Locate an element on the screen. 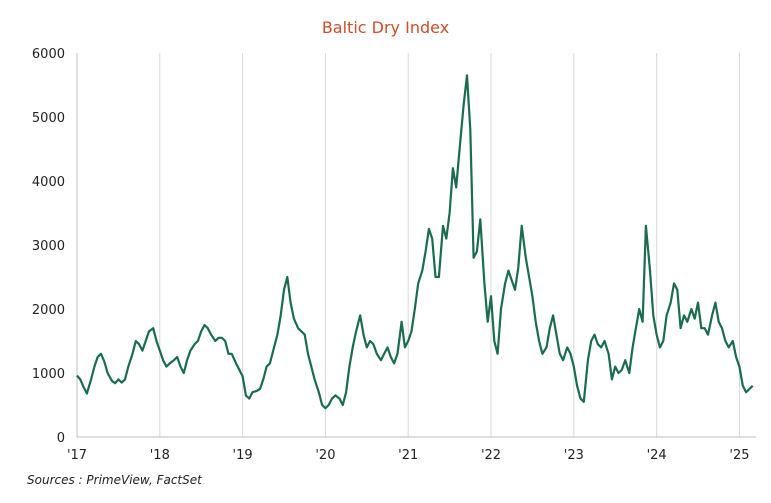 This screenshot has width=771, height=503. y-tick-label: 3000 is located at coordinates (48, 246).